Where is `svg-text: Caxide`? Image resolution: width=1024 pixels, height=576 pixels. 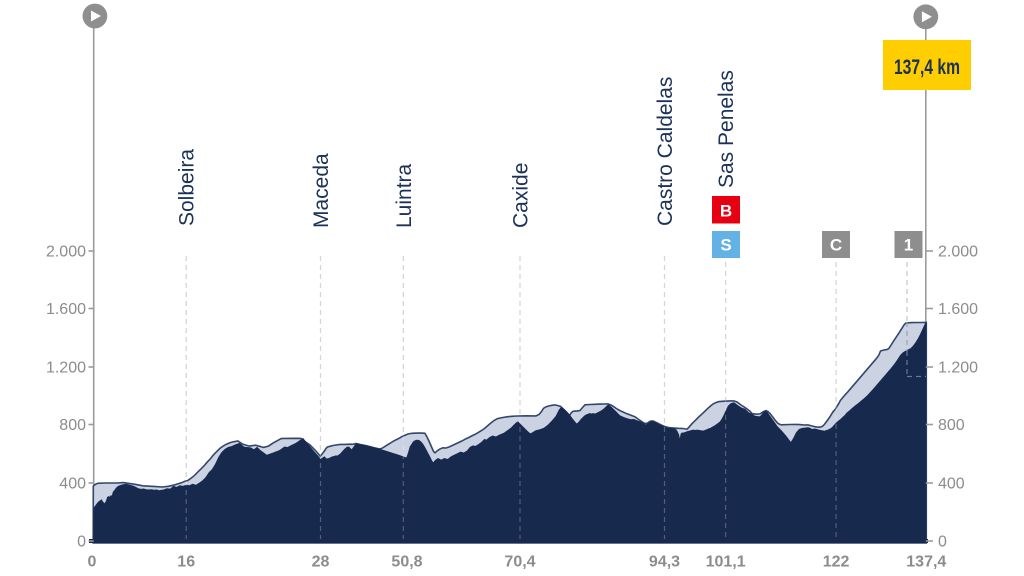
svg-text: Caxide is located at coordinates (521, 195).